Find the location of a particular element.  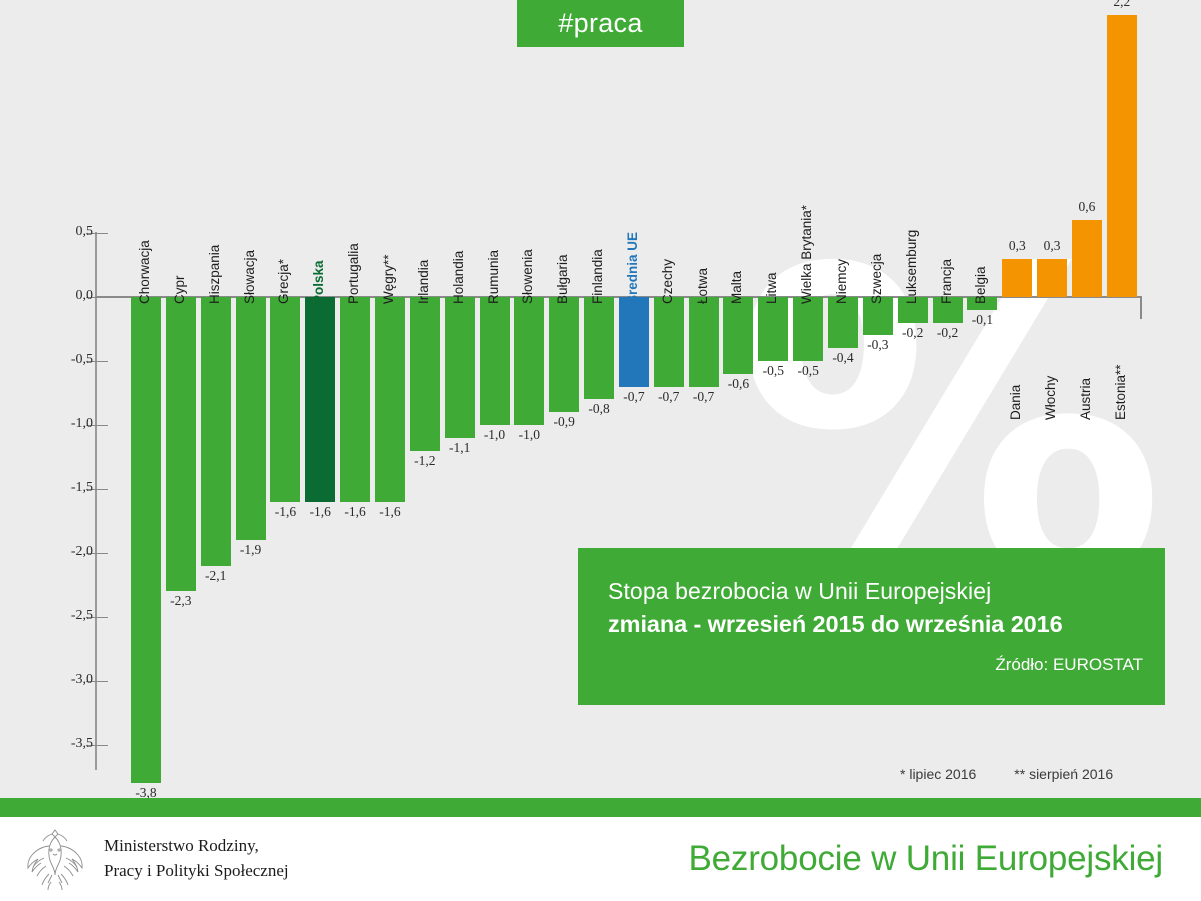

footnote-one: * lipiec 2016 is located at coordinates (938, 774).